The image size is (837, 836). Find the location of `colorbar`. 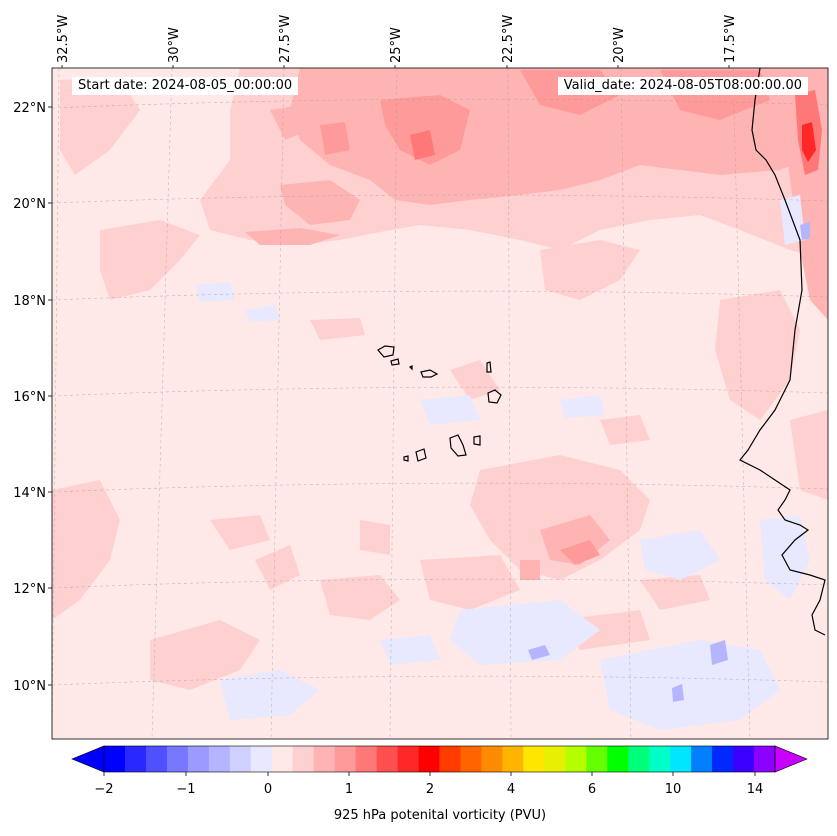

colorbar is located at coordinates (439, 759).